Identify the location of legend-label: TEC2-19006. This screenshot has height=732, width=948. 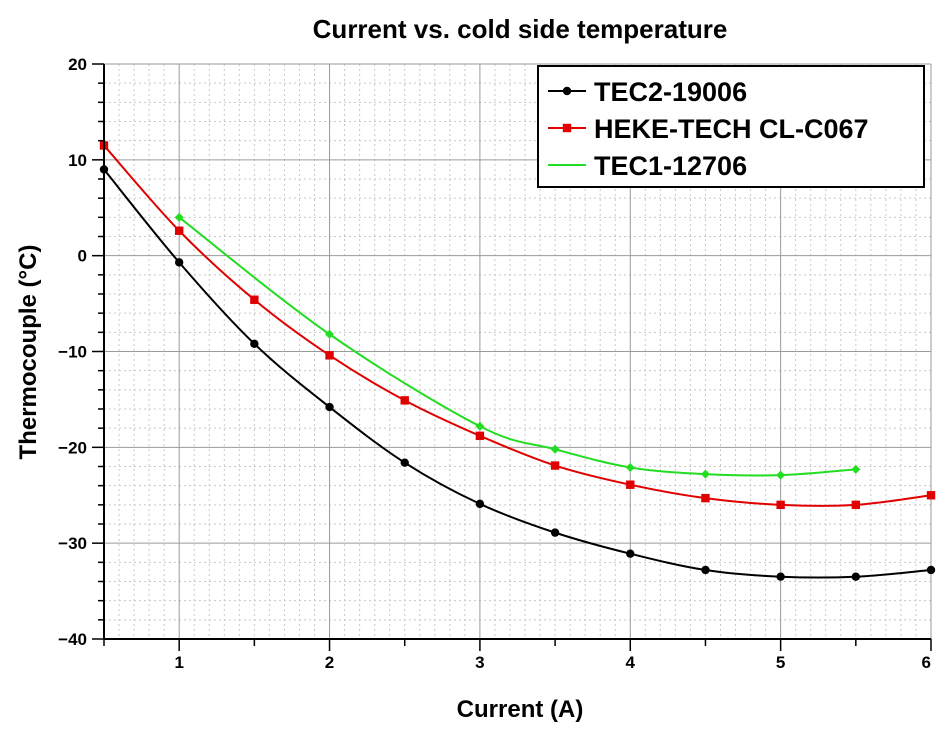
(670, 92).